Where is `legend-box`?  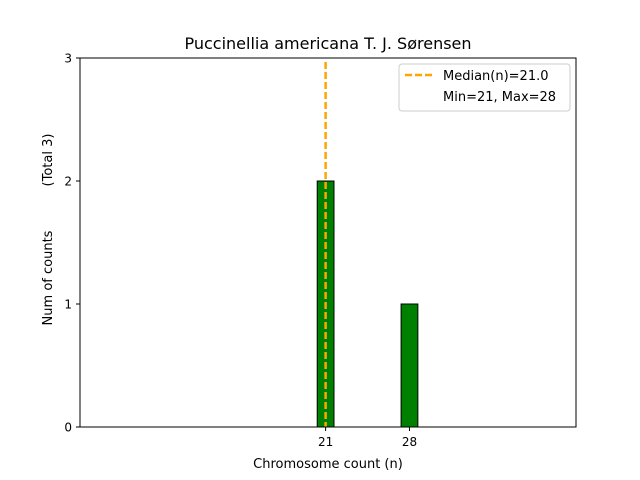 legend-box is located at coordinates (484, 87).